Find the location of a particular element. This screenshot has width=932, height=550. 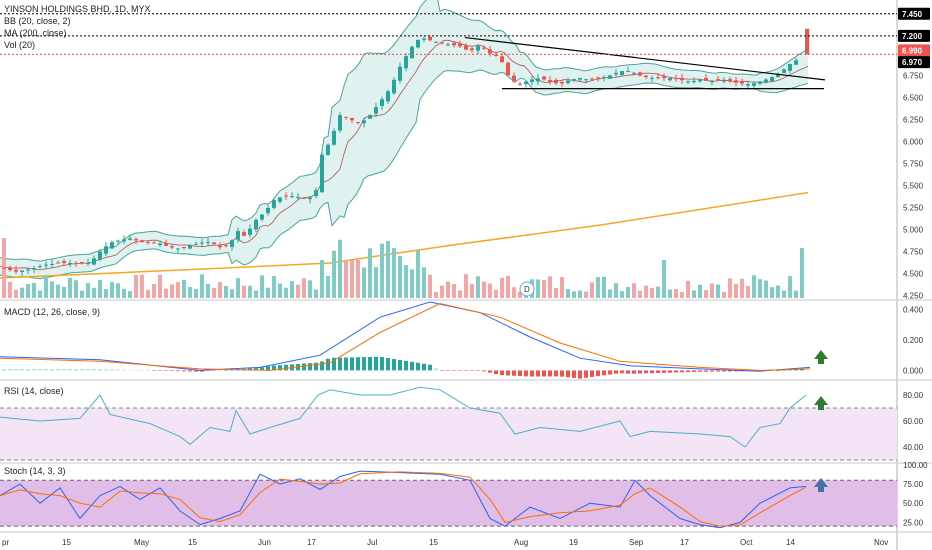

arrow-up-icon is located at coordinates (821, 403).